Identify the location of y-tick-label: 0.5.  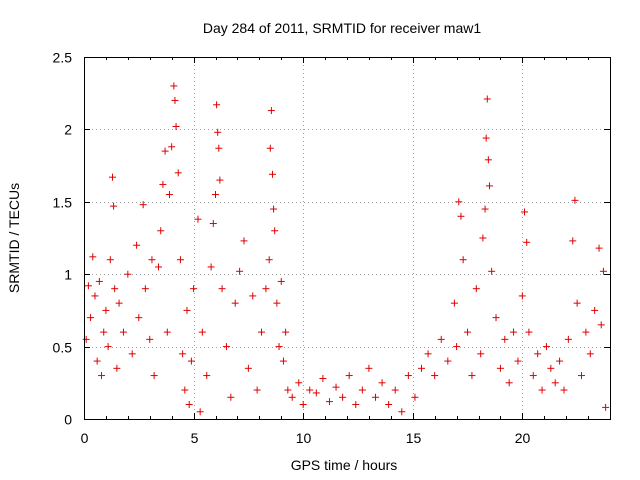
(63, 348).